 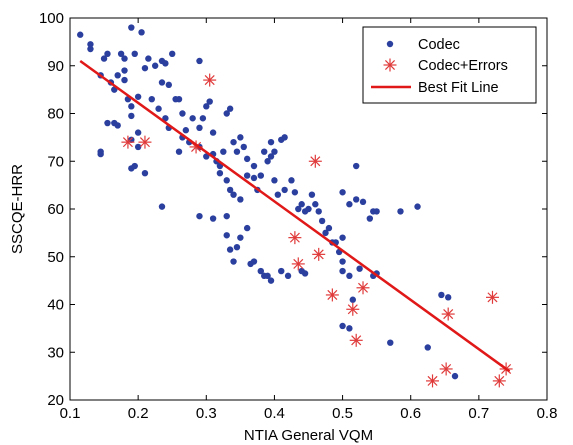 I want to click on y-tick-label: 90, so click(x=55, y=66).